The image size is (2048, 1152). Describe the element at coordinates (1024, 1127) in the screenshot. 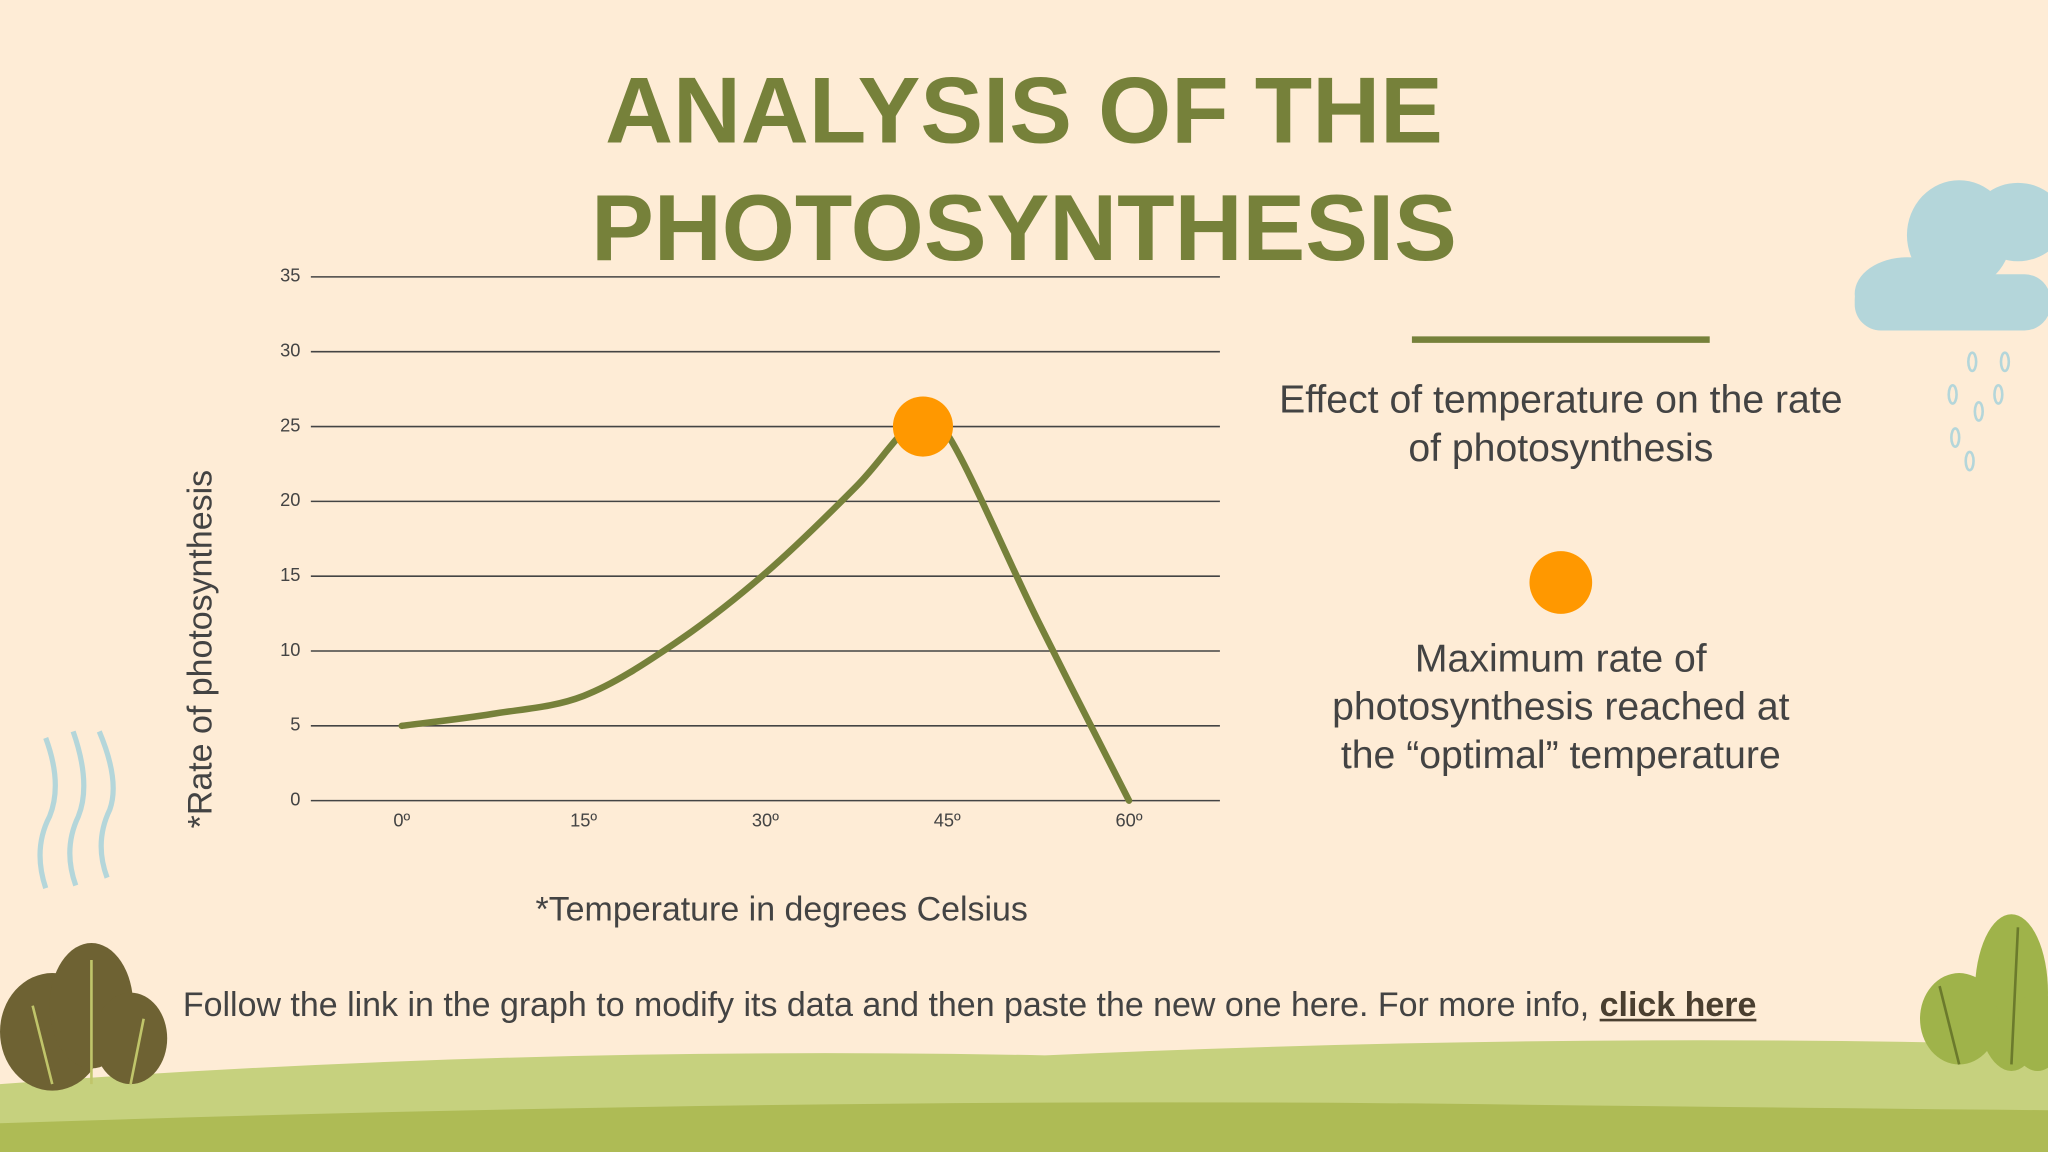

I see `ground-dark` at that location.